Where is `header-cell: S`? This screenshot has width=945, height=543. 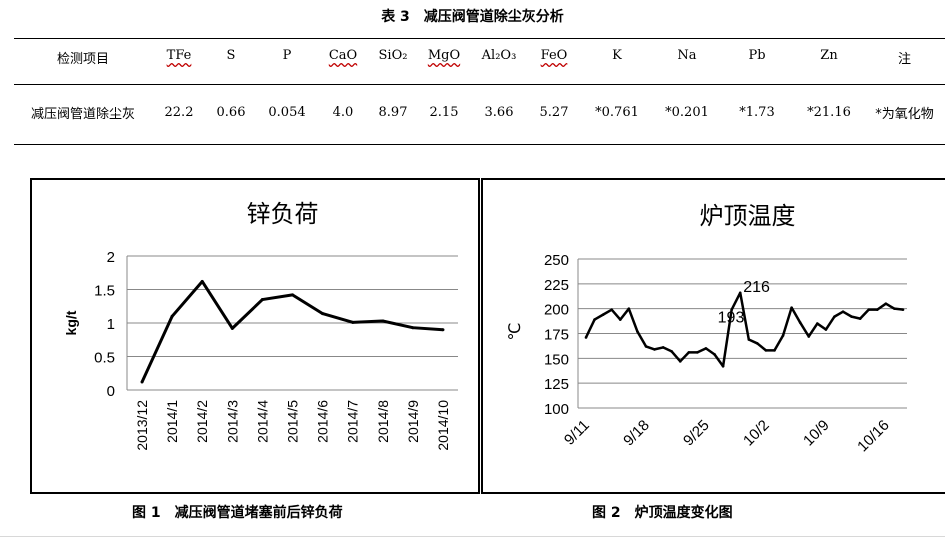 header-cell: S is located at coordinates (231, 55).